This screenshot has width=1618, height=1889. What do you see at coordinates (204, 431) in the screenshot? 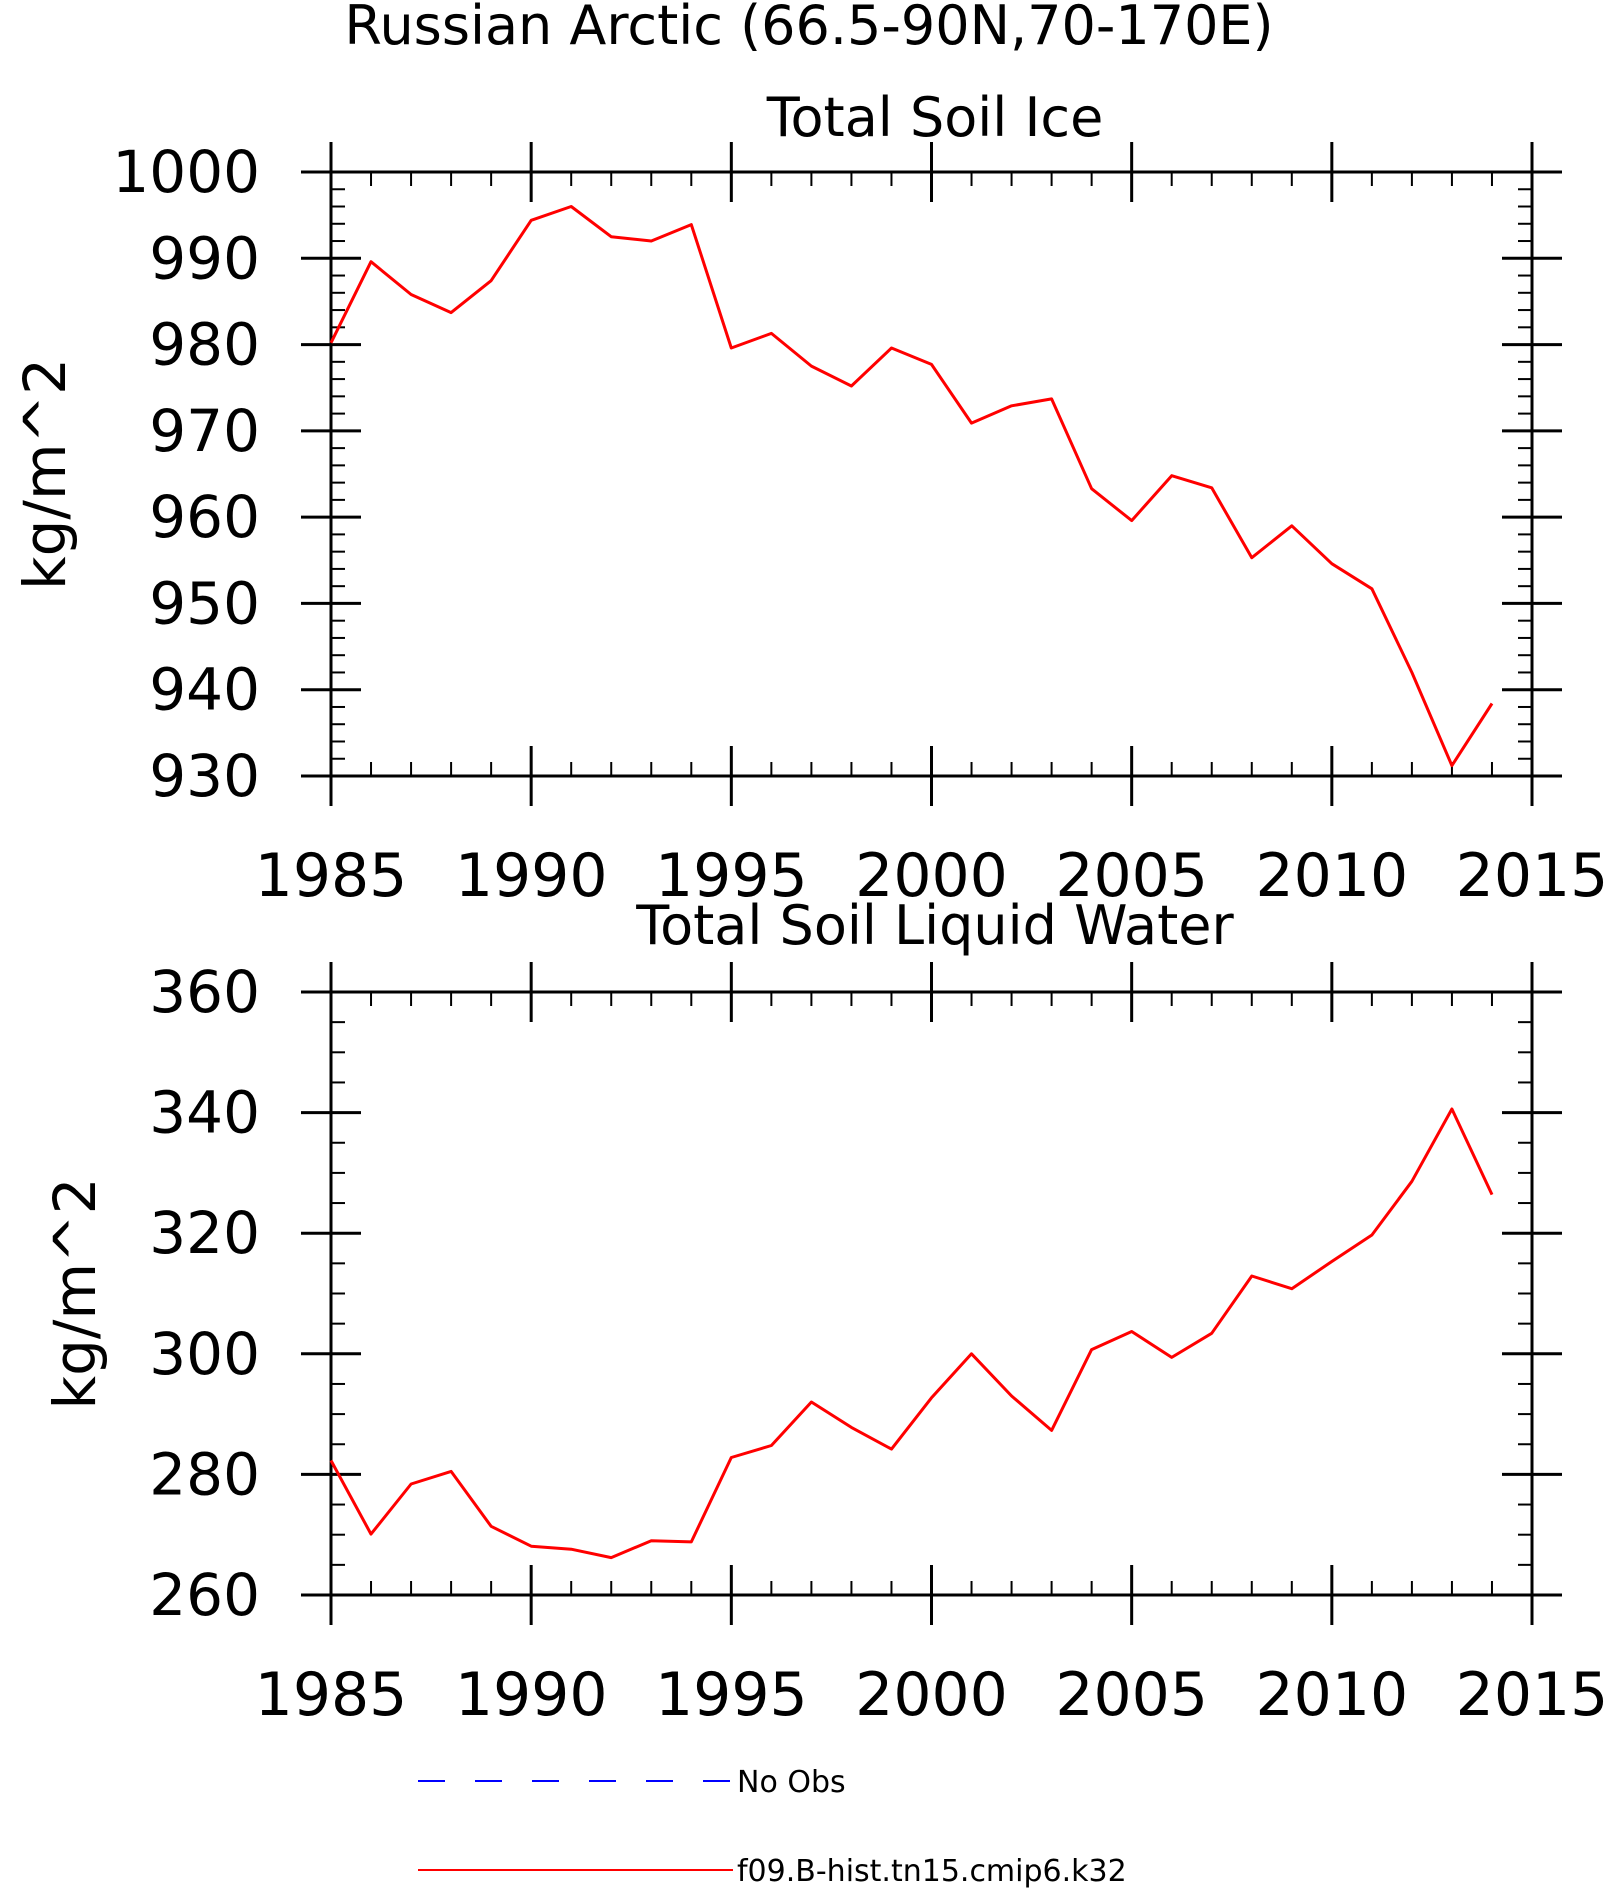
I see `y-tick-label: 970` at bounding box center [204, 431].